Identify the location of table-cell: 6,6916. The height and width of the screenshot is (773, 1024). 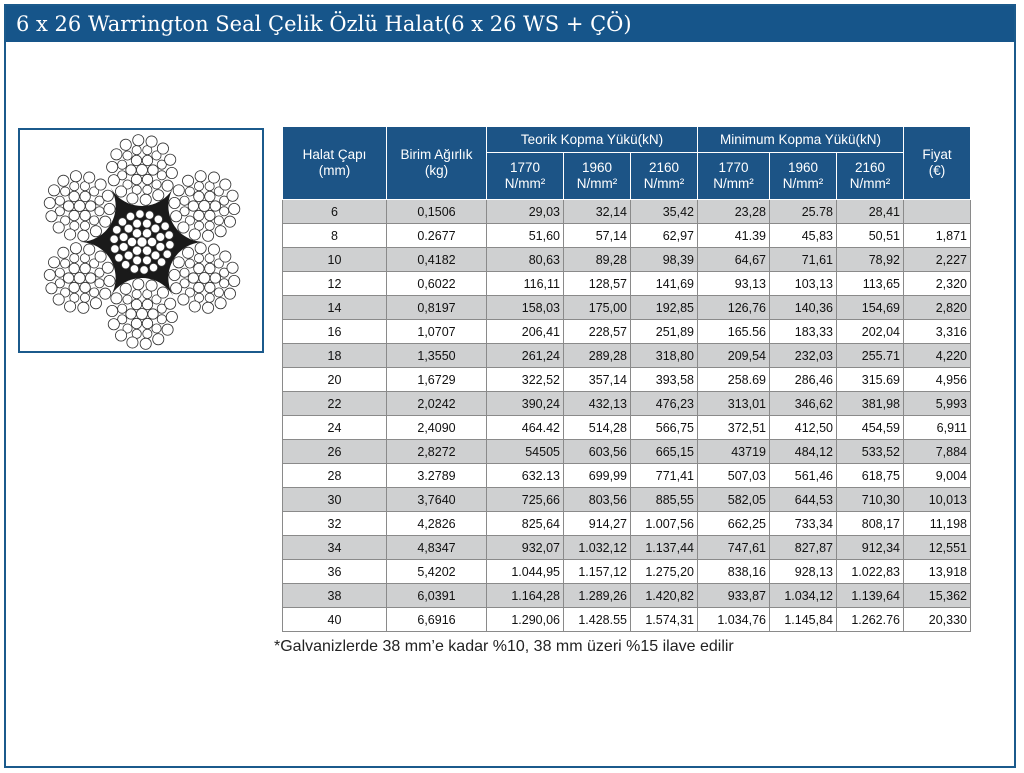
(436, 619).